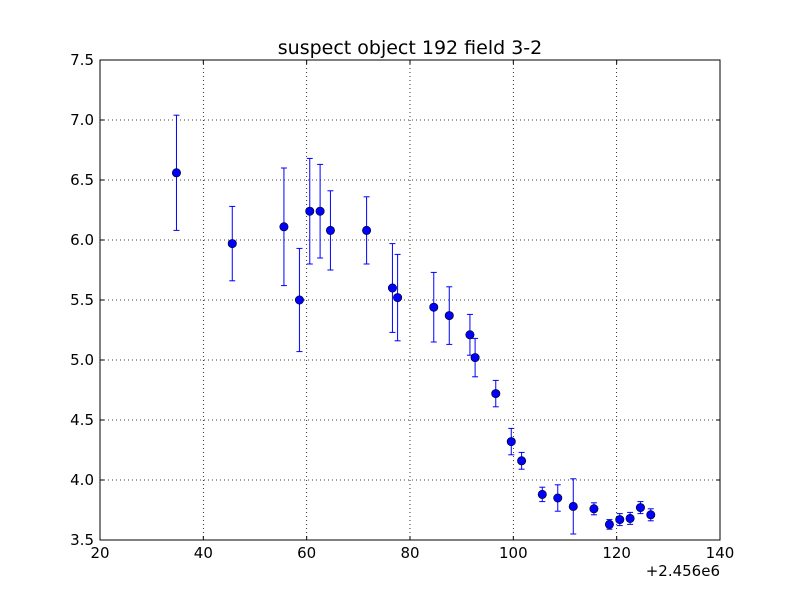 This screenshot has height=600, width=800. Describe the element at coordinates (410, 48) in the screenshot. I see `chart-title: suspect object 192 field 3-2` at that location.